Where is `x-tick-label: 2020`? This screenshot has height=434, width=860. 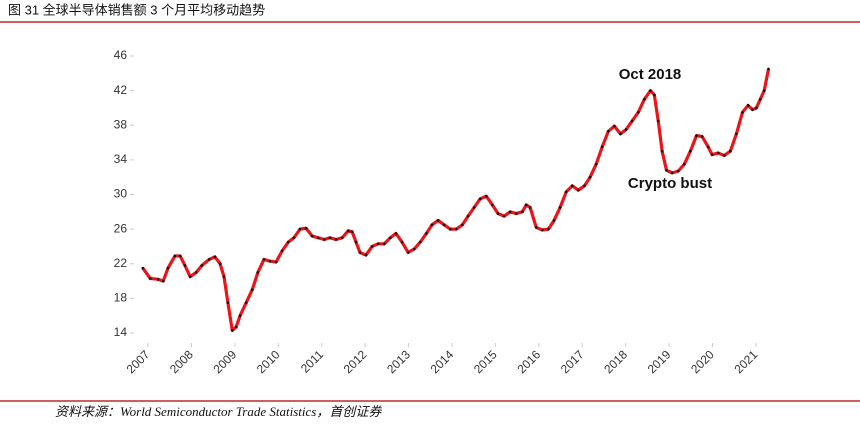 x-tick-label: 2020 is located at coordinates (702, 361).